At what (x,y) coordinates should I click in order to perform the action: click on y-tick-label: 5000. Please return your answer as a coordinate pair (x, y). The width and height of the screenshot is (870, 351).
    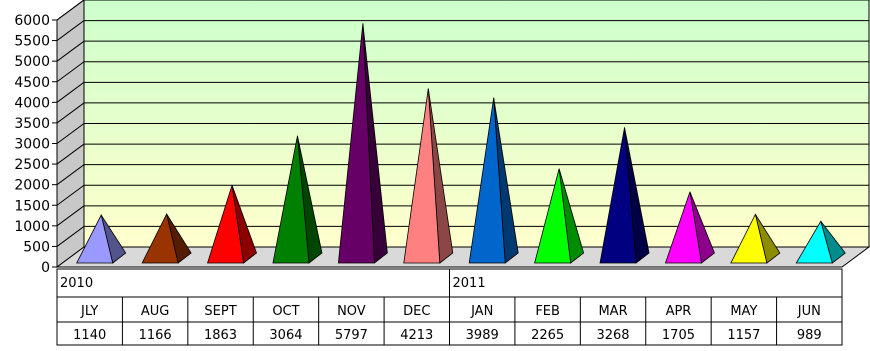
    Looking at the image, I should click on (32, 62).